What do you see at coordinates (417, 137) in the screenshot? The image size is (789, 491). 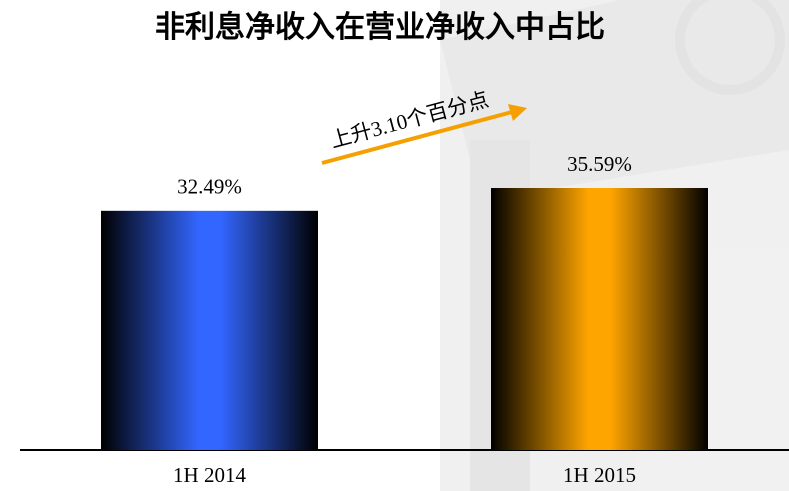 I see `trend-arrow` at bounding box center [417, 137].